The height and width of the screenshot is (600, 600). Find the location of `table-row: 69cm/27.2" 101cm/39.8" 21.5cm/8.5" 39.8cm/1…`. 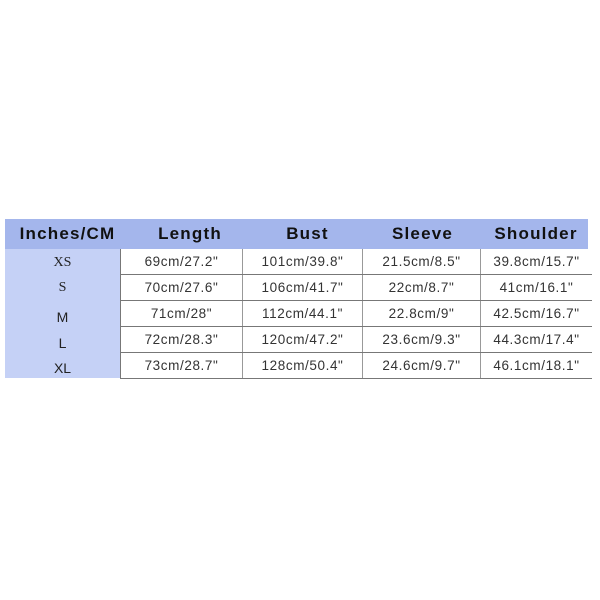

table-row: 69cm/27.2" 101cm/39.8" 21.5cm/8.5" 39.8cm/1… is located at coordinates (356, 262).